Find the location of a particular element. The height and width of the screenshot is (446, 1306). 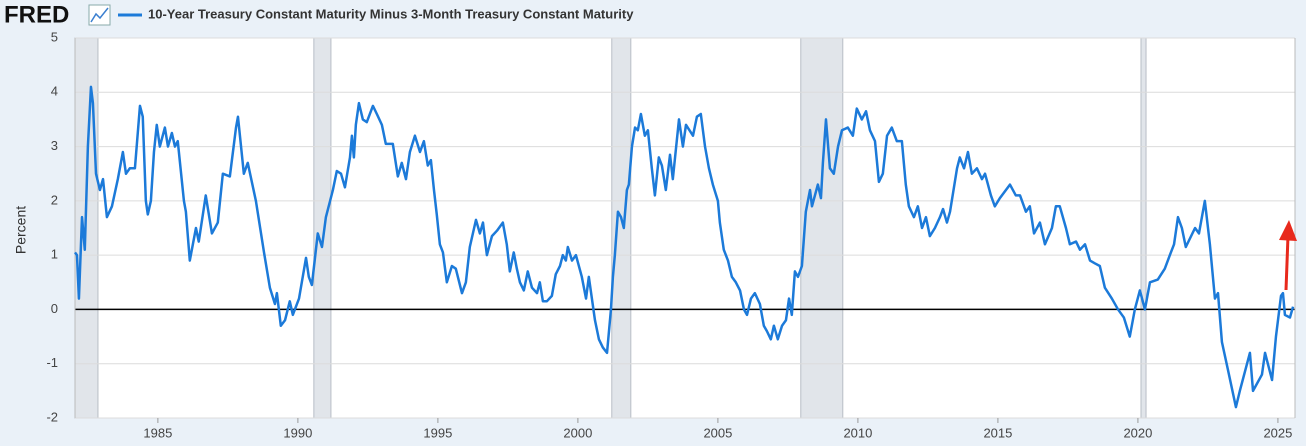

y-tick-label: 5 is located at coordinates (54, 36).